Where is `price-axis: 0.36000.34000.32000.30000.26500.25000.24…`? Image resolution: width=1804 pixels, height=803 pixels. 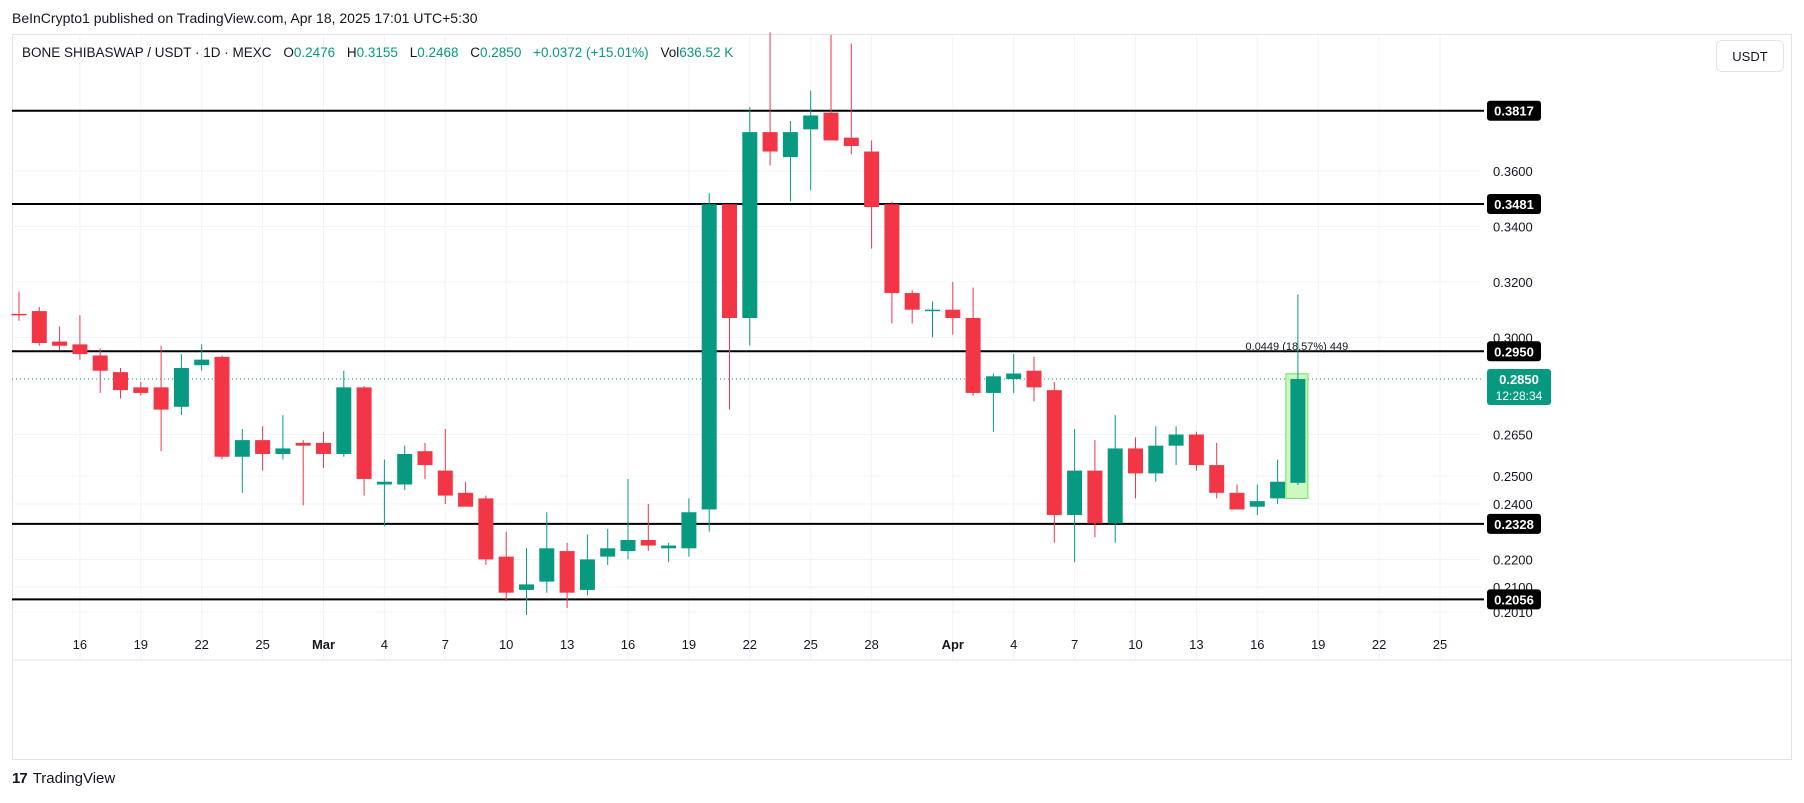
price-axis: 0.36000.34000.32000.30000.26500.25000.24… is located at coordinates (1519, 360).